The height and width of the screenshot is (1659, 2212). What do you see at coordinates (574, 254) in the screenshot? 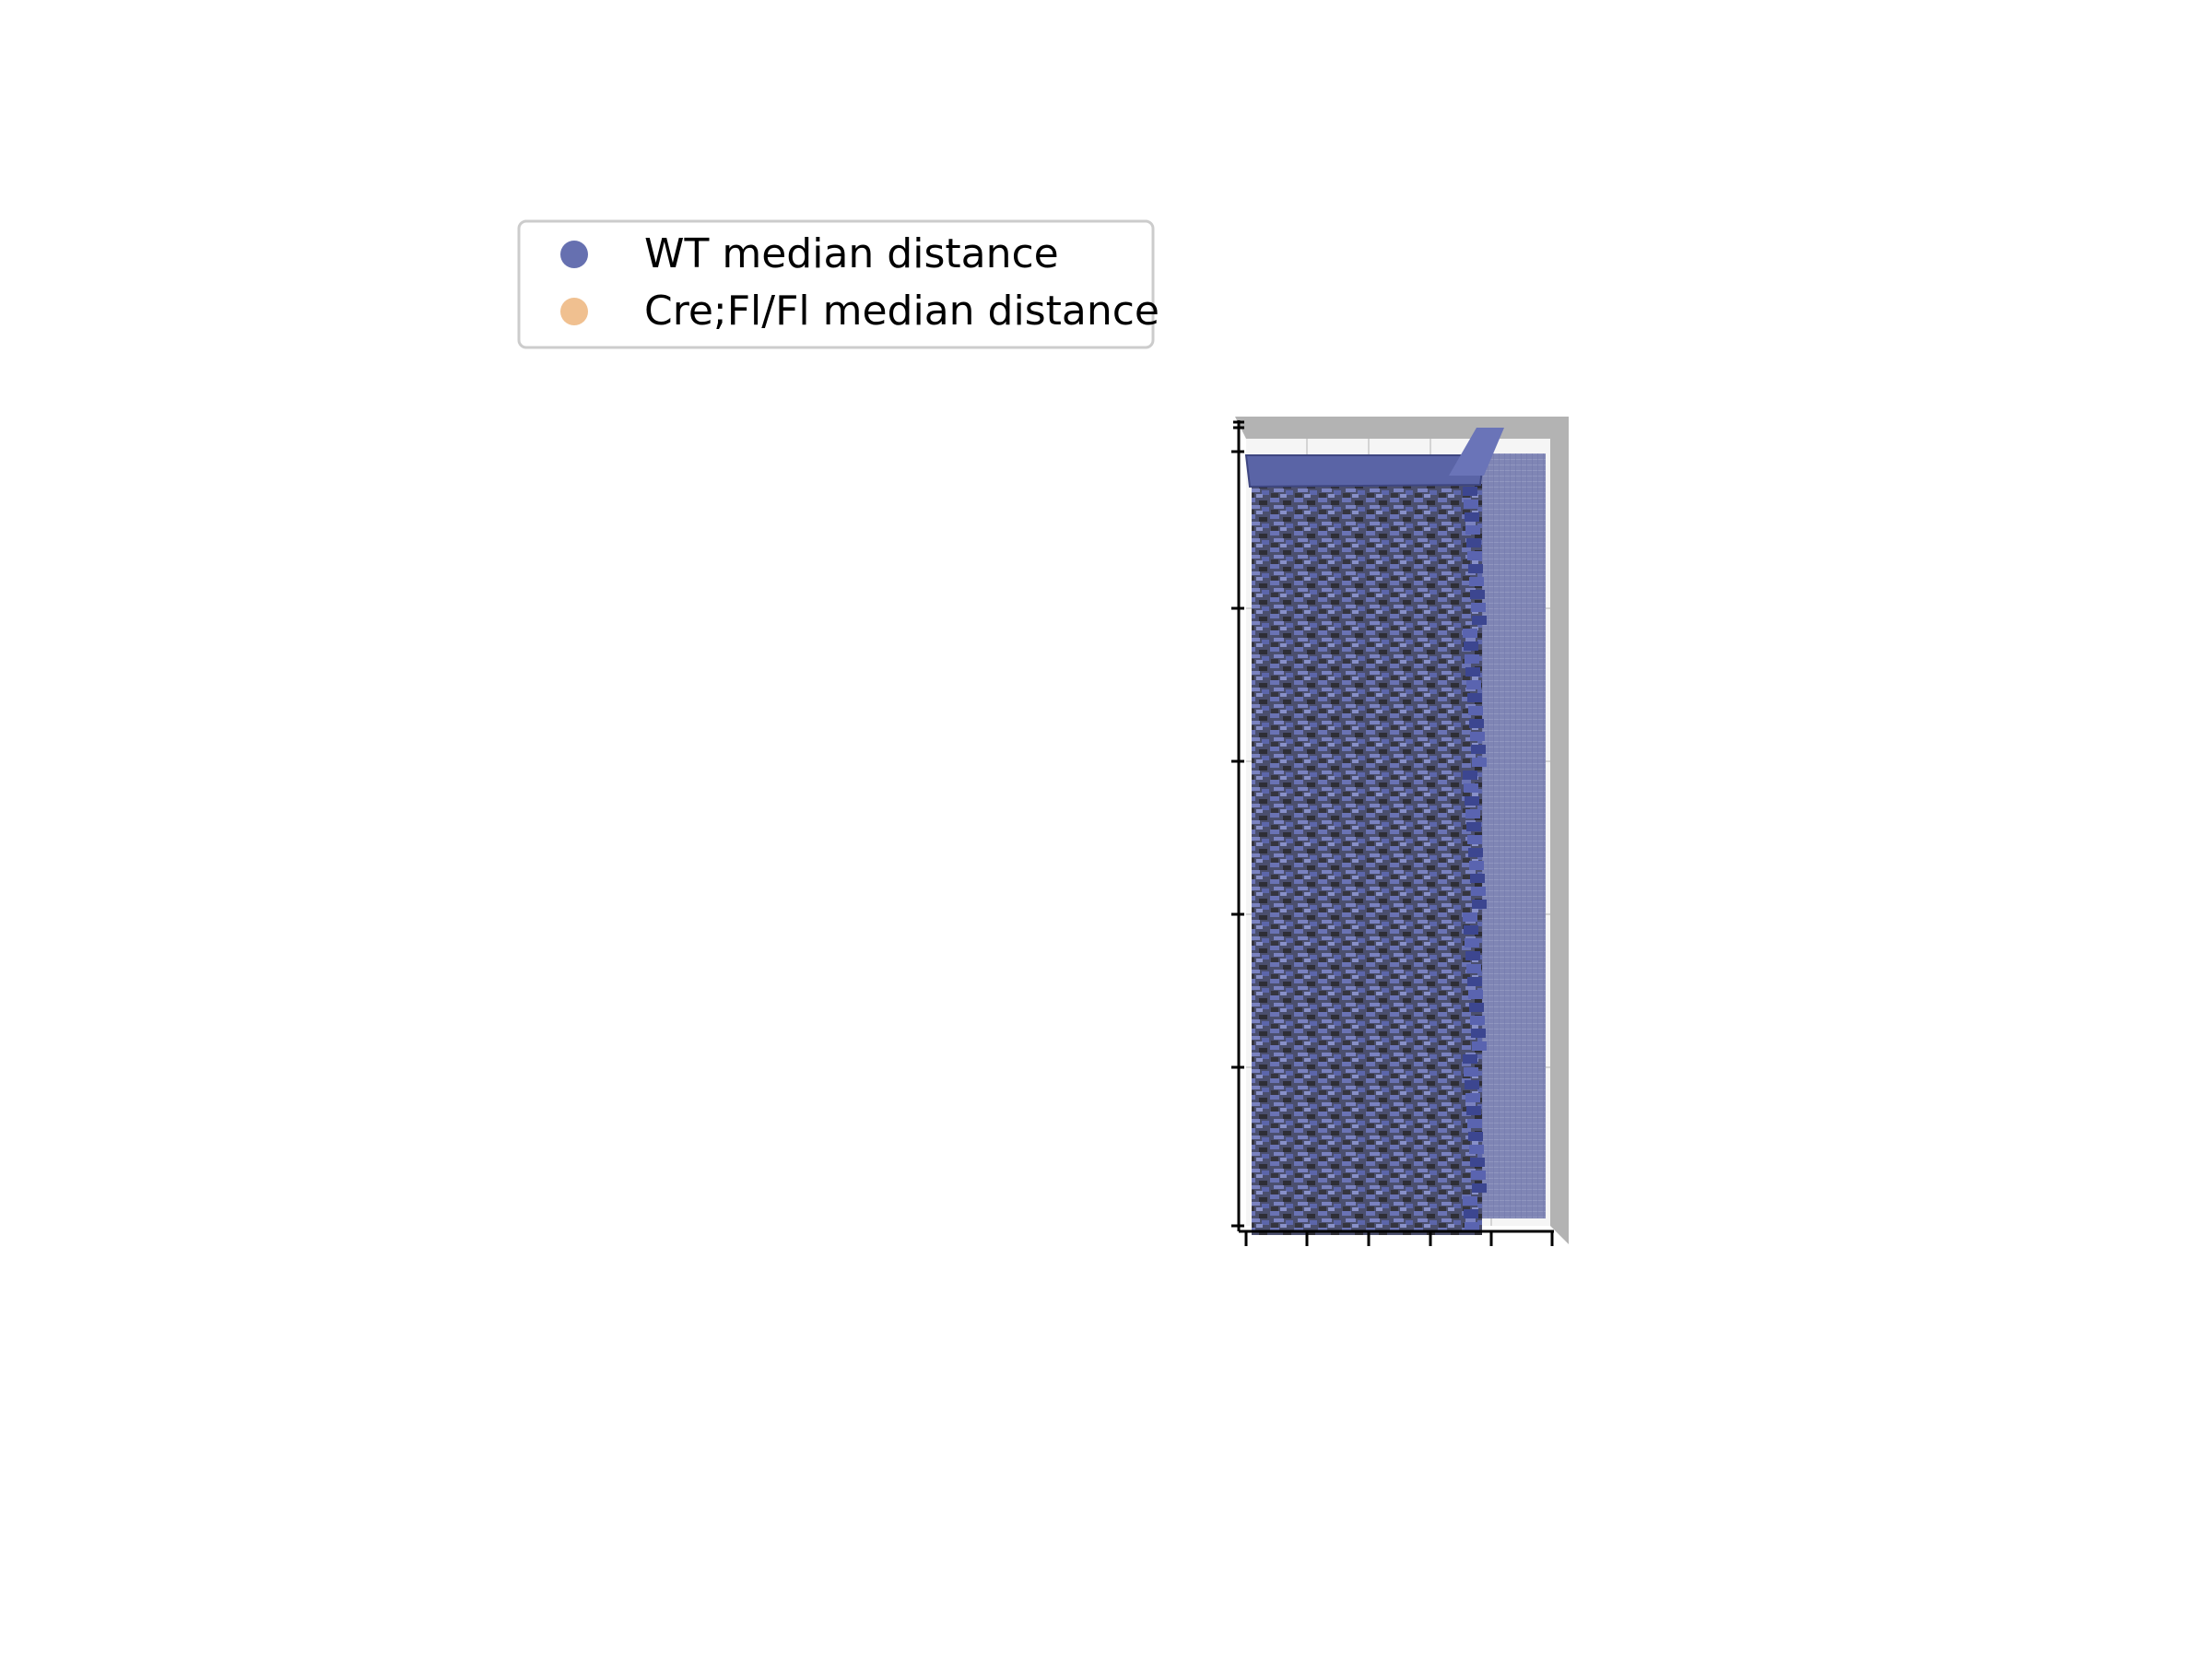
I see `legend-marker-wt` at bounding box center [574, 254].